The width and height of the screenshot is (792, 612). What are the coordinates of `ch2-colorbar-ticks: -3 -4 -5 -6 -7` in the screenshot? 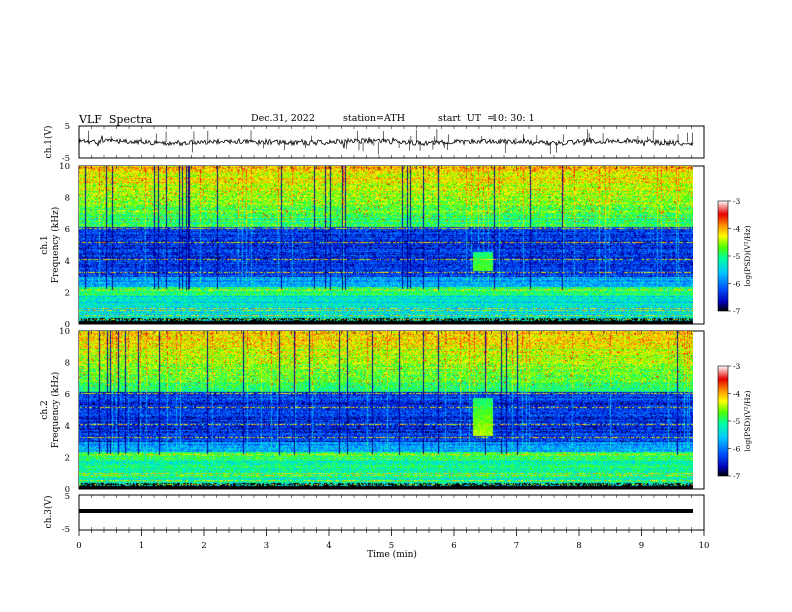 It's located at (734, 421).